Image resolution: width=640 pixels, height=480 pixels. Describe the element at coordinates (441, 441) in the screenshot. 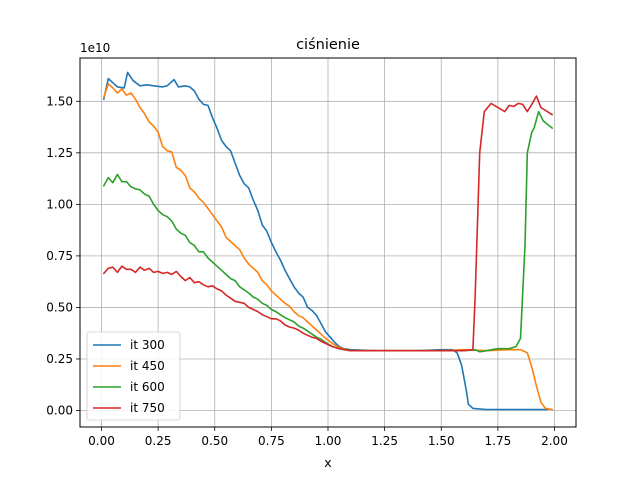

I see `x-tick-label: 1.50` at that location.